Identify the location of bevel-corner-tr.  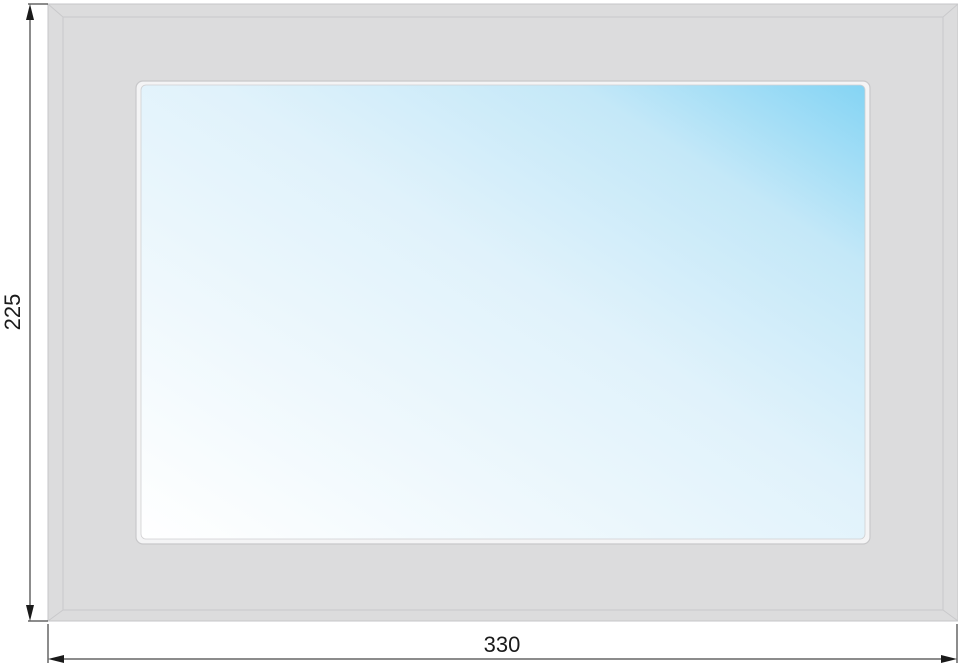
(950, 10).